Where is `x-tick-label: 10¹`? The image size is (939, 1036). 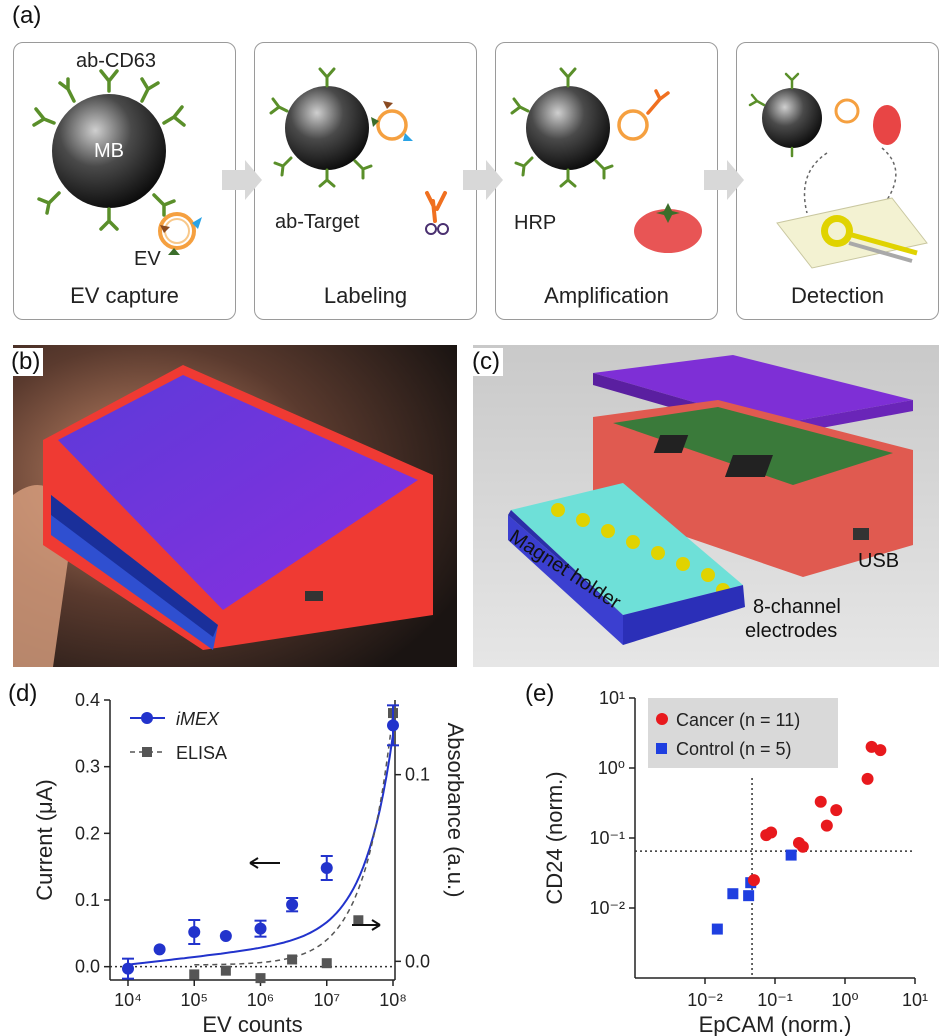
x-tick-label: 10¹ is located at coordinates (915, 1000).